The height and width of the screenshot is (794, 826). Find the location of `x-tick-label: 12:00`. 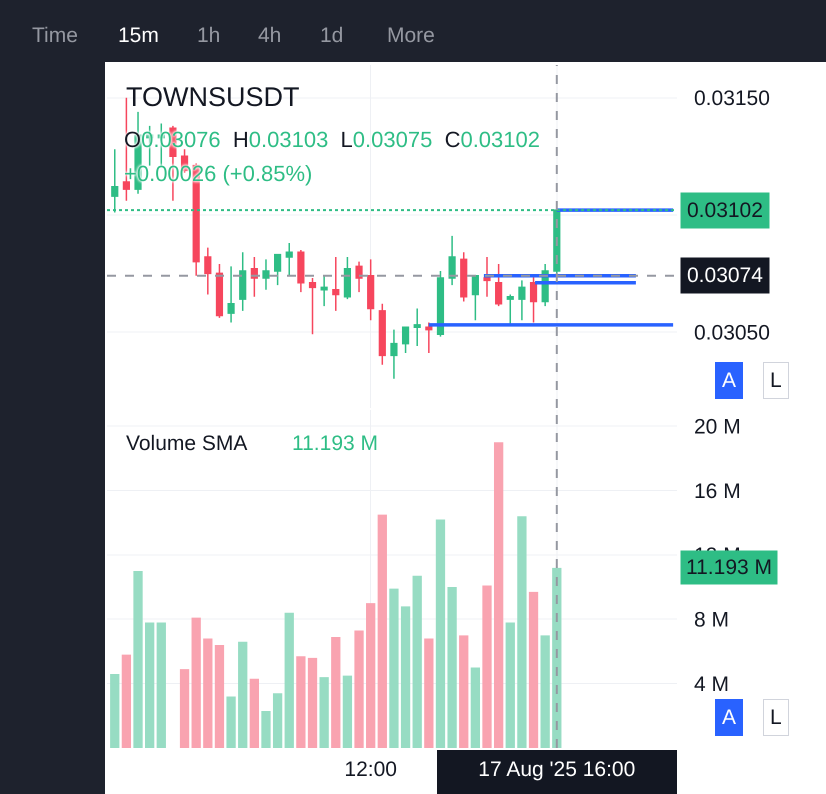

x-tick-label: 12:00 is located at coordinates (370, 769).